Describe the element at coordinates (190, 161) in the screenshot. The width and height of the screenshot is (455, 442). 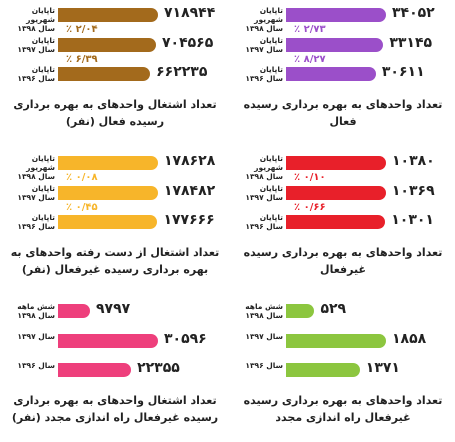
I see `value-label: ۱۷۸۶۲۸` at that location.